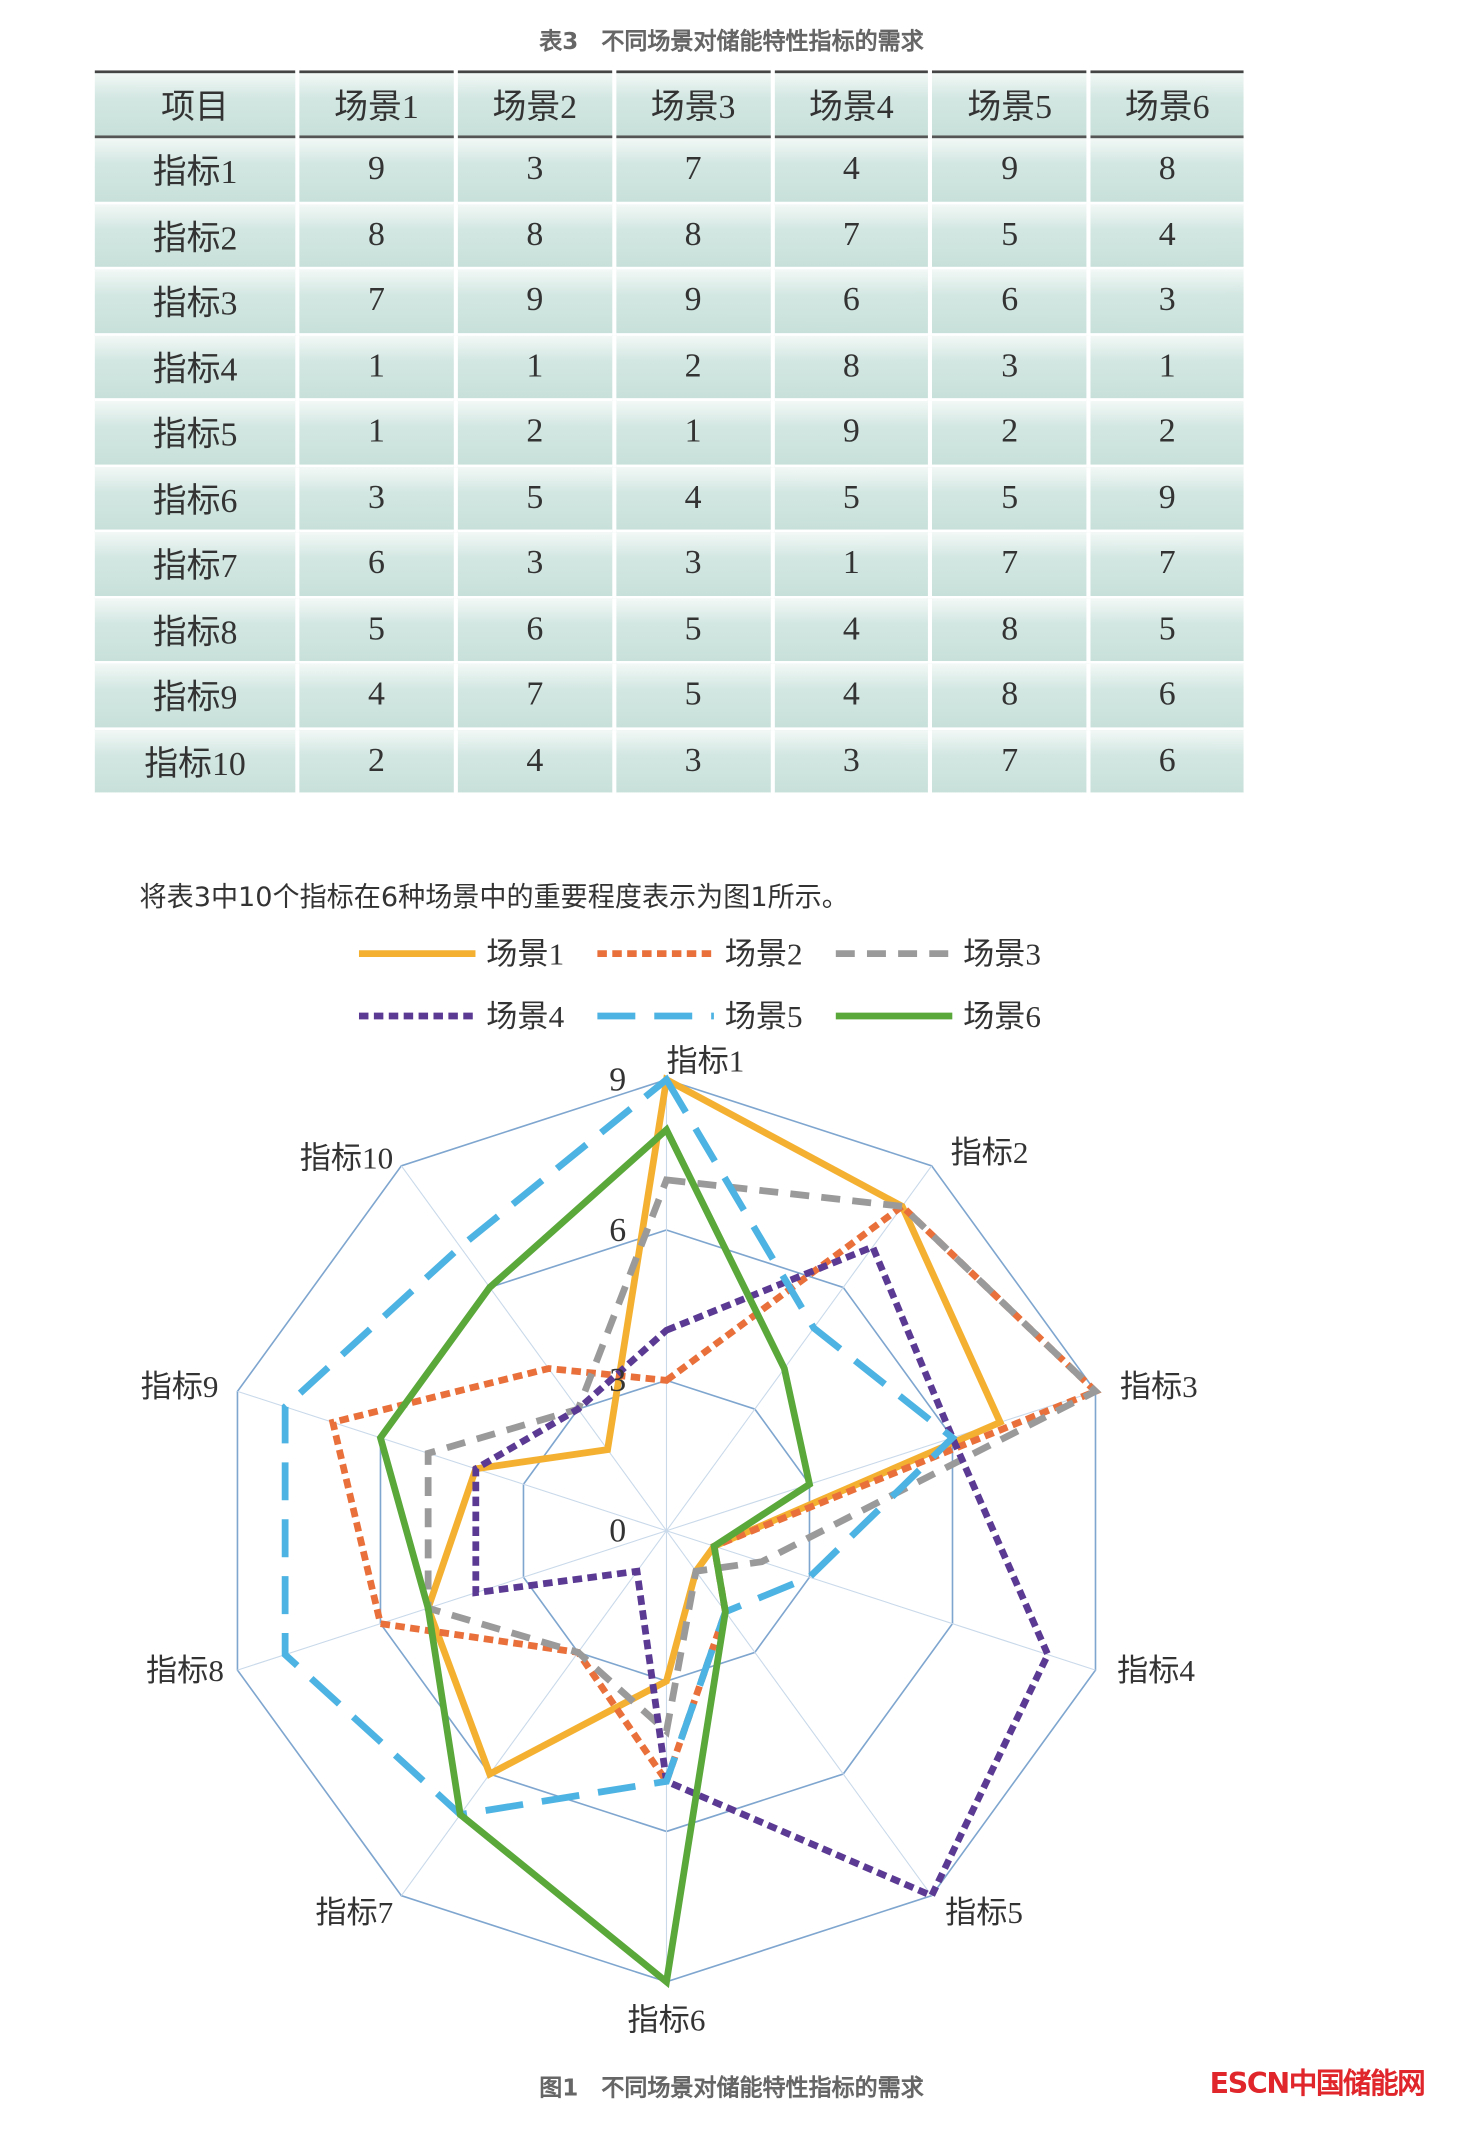  Describe the element at coordinates (196, 499) in the screenshot. I see `row-label: 指标6` at that location.